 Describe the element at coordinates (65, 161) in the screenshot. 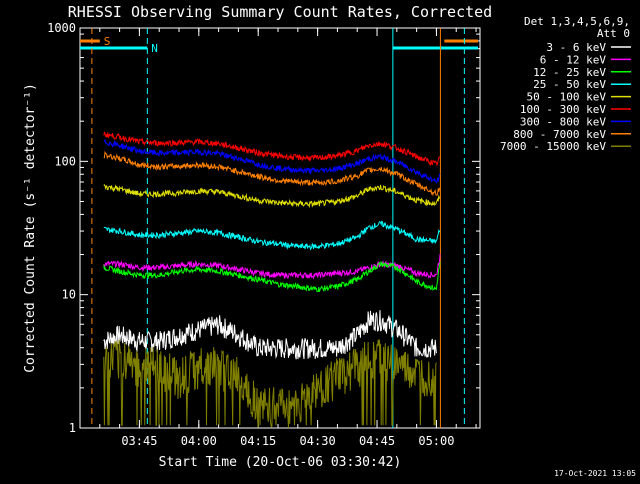

I see `y-tick-label: 100` at that location.